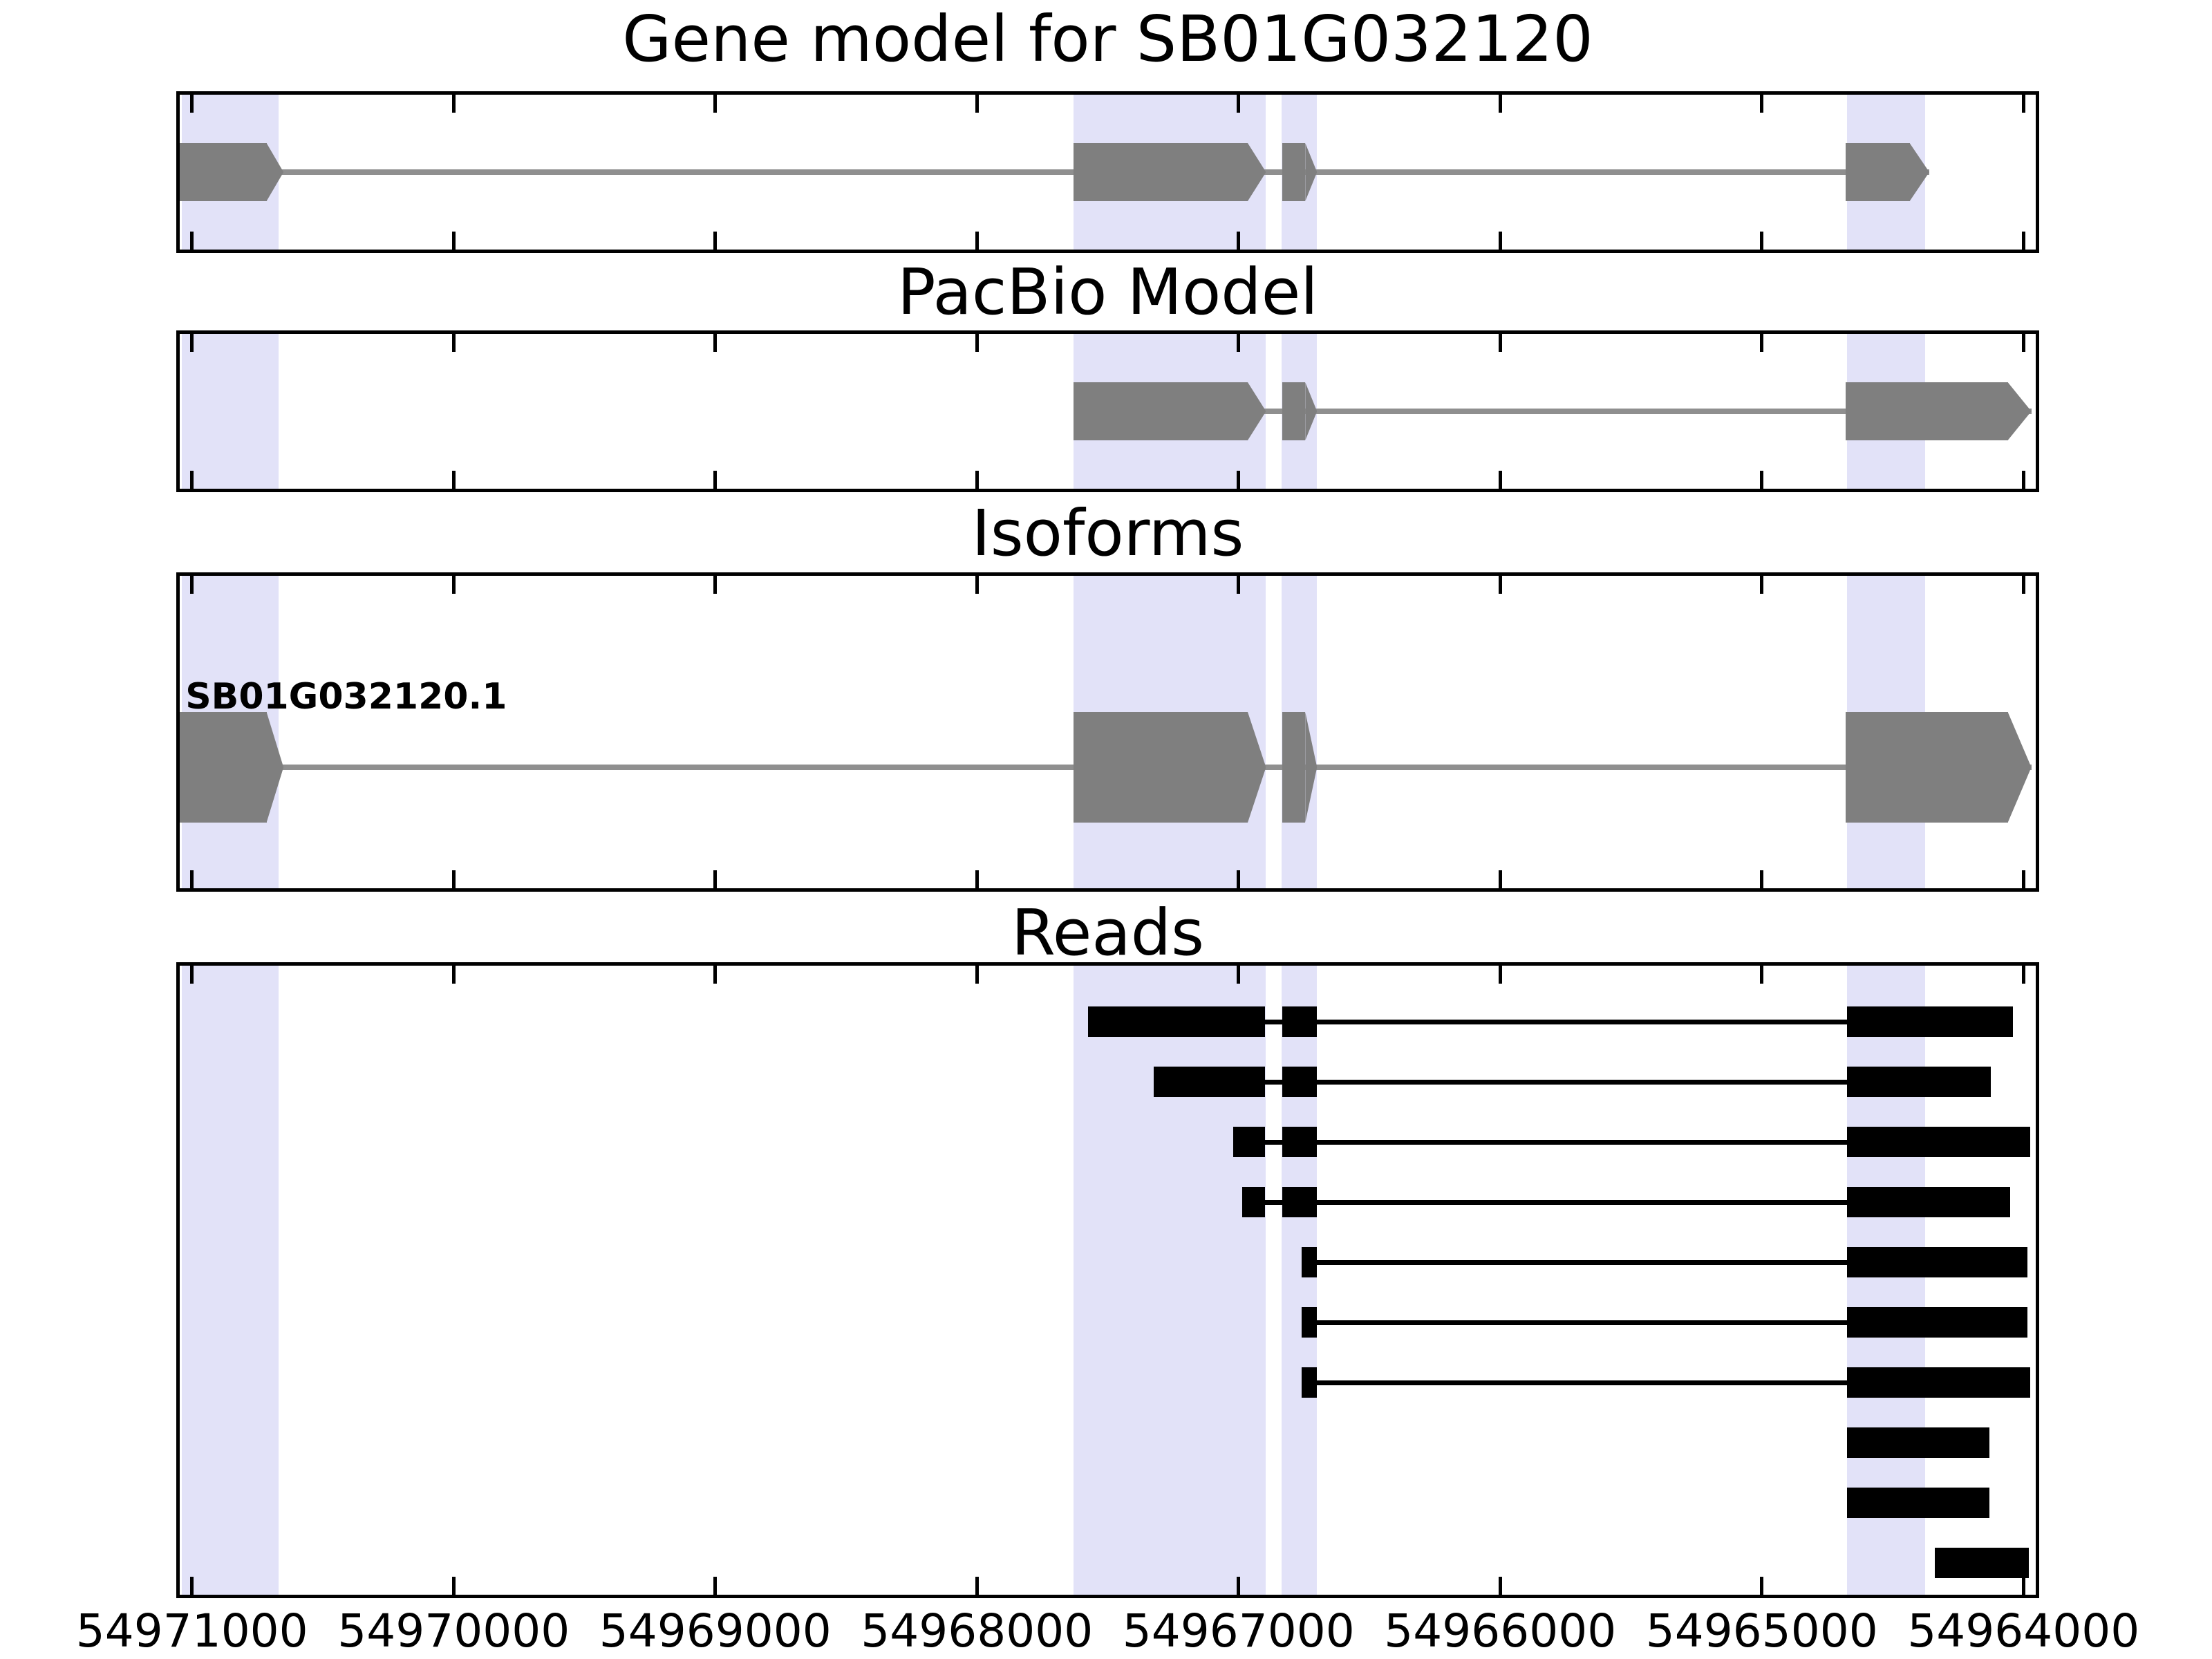 This screenshot has width=2212, height=1659. Describe the element at coordinates (453, 1631) in the screenshot. I see `x-tick-label: 54970000` at that location.